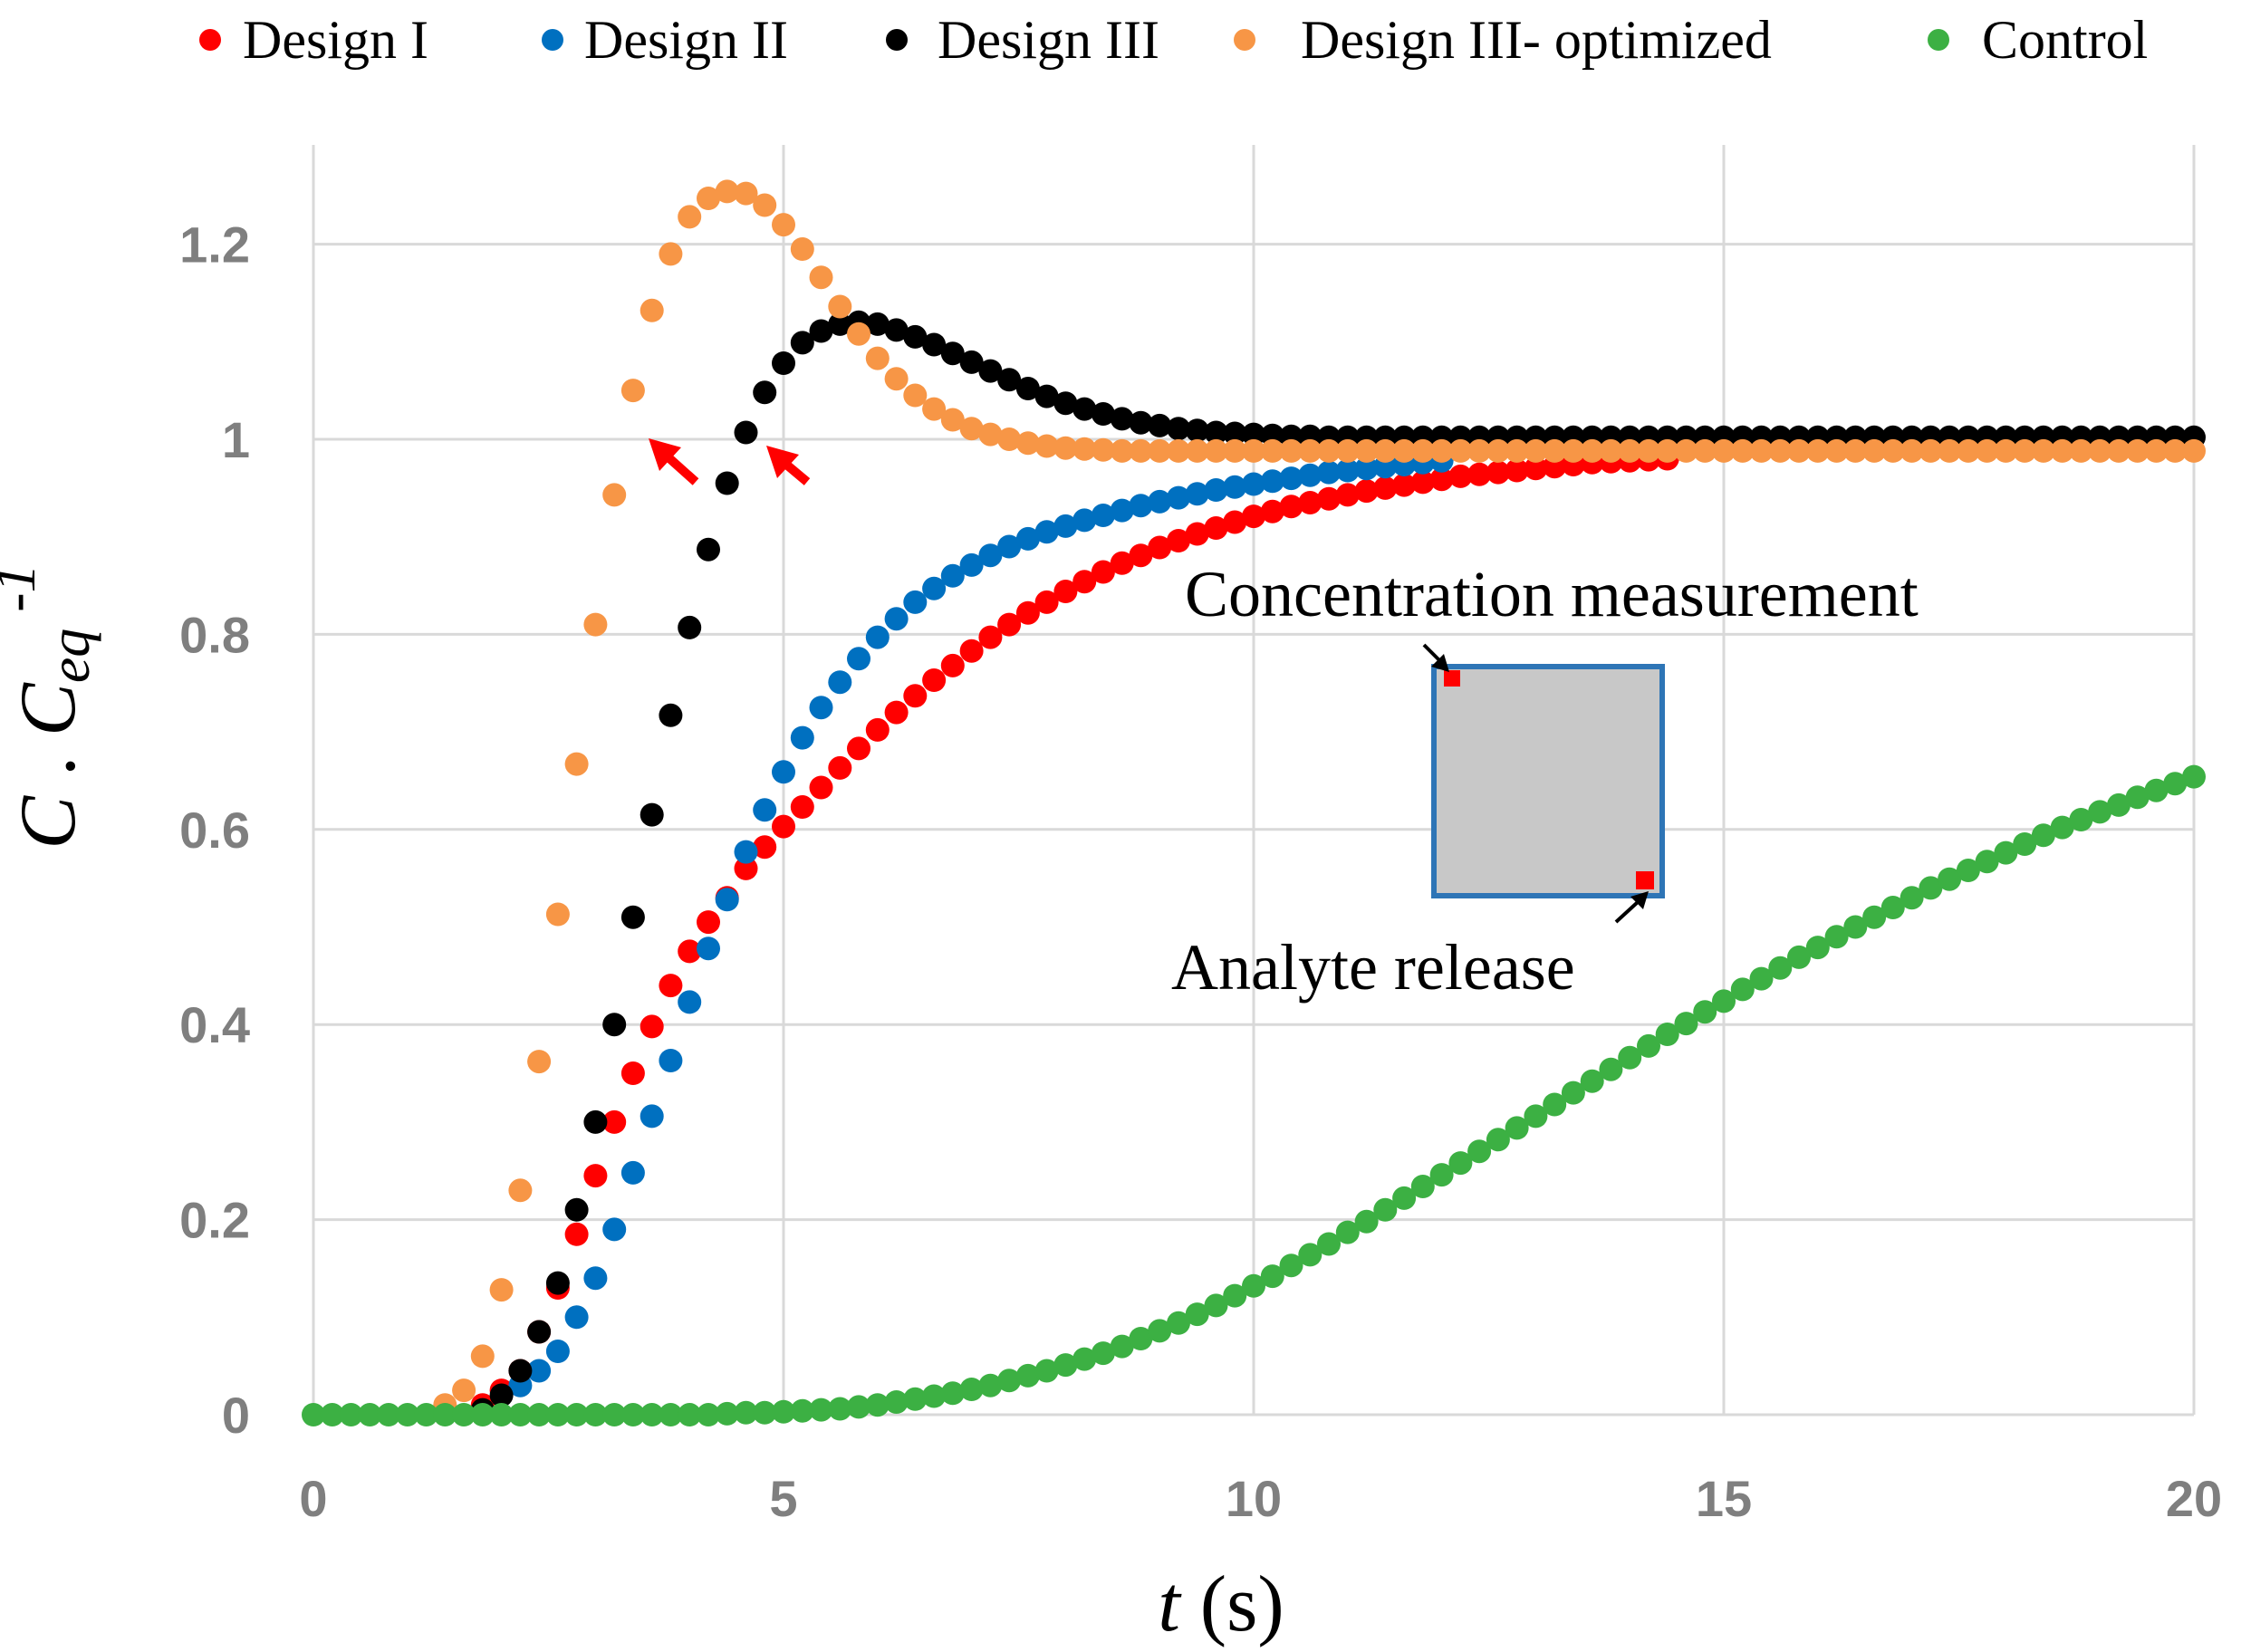 The width and height of the screenshot is (2241, 1652). Describe the element at coordinates (783, 1498) in the screenshot. I see `x-tick-label: 5` at that location.